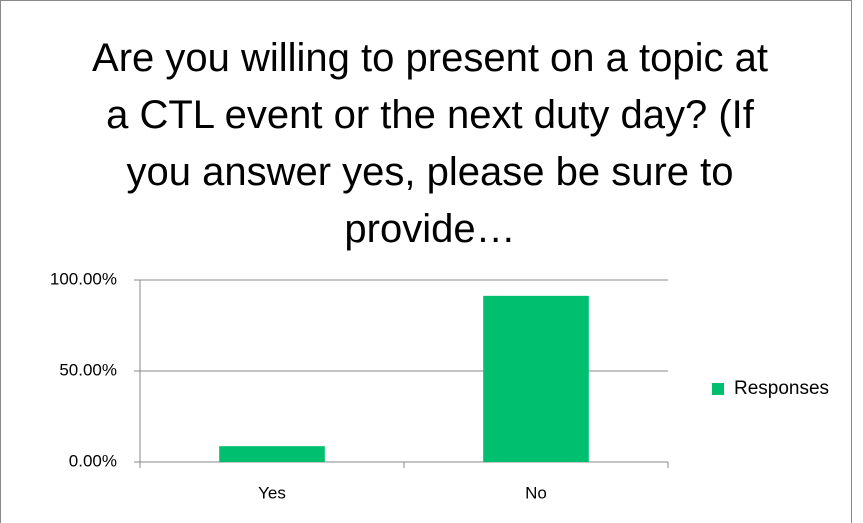 The height and width of the screenshot is (523, 863). What do you see at coordinates (88, 369) in the screenshot?
I see `y-tick-label: 50.00%` at bounding box center [88, 369].